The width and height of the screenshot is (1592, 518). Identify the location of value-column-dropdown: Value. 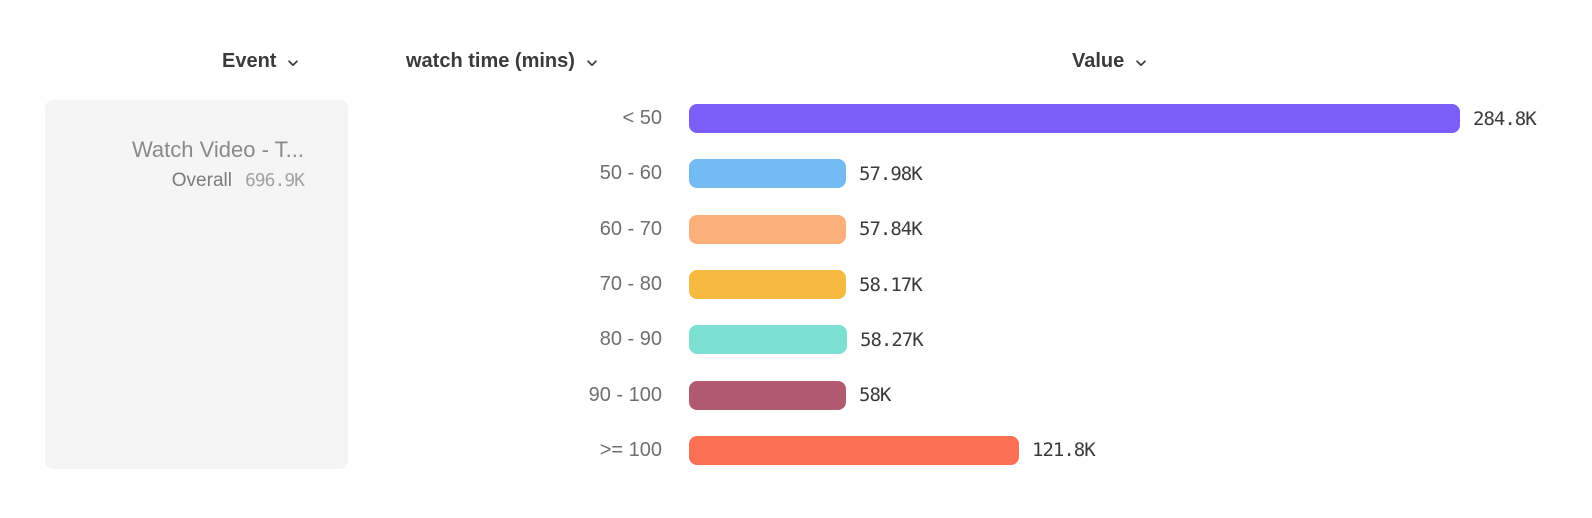
(1110, 61).